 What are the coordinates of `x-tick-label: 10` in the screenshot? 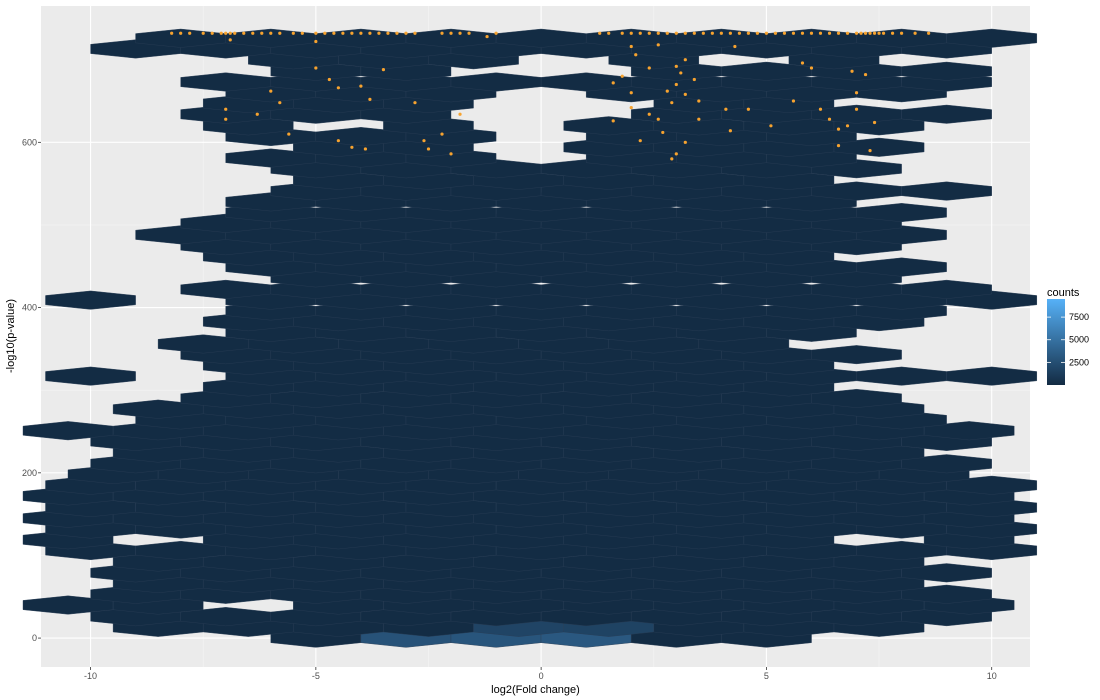 It's located at (992, 676).